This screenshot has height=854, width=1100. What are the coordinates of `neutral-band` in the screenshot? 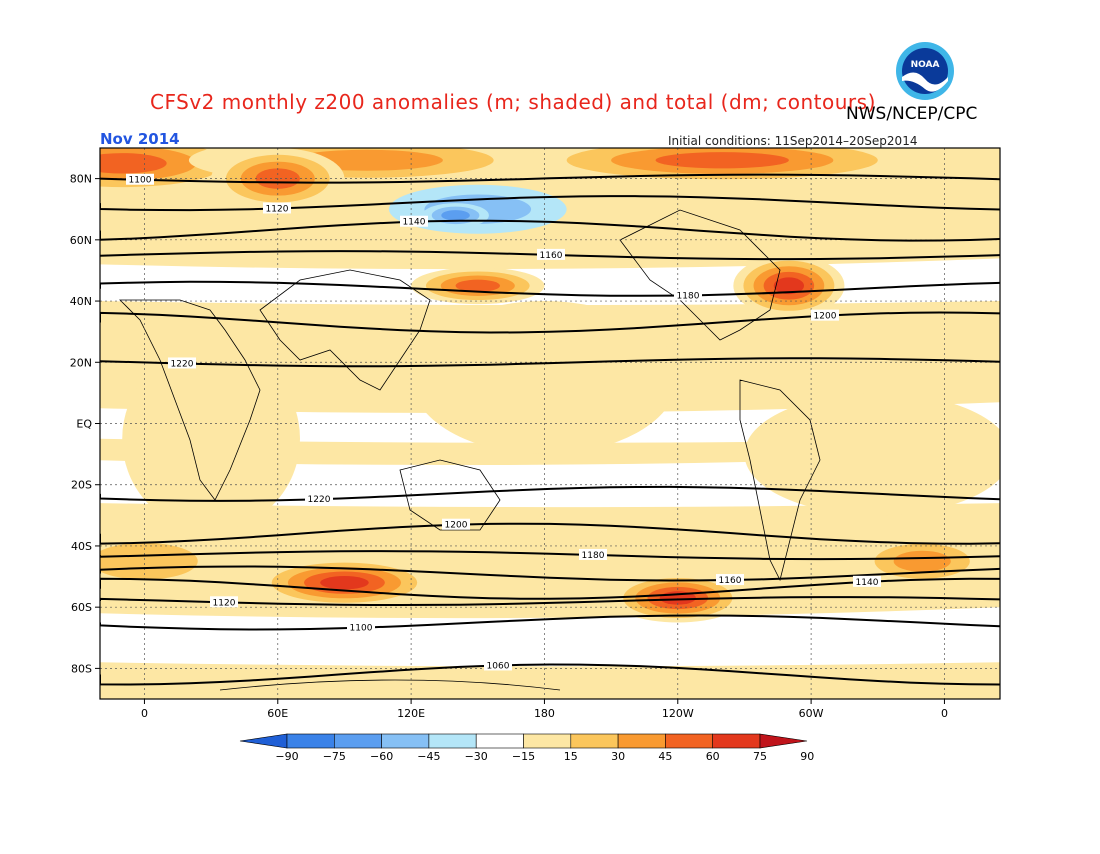 It's located at (550, 637).